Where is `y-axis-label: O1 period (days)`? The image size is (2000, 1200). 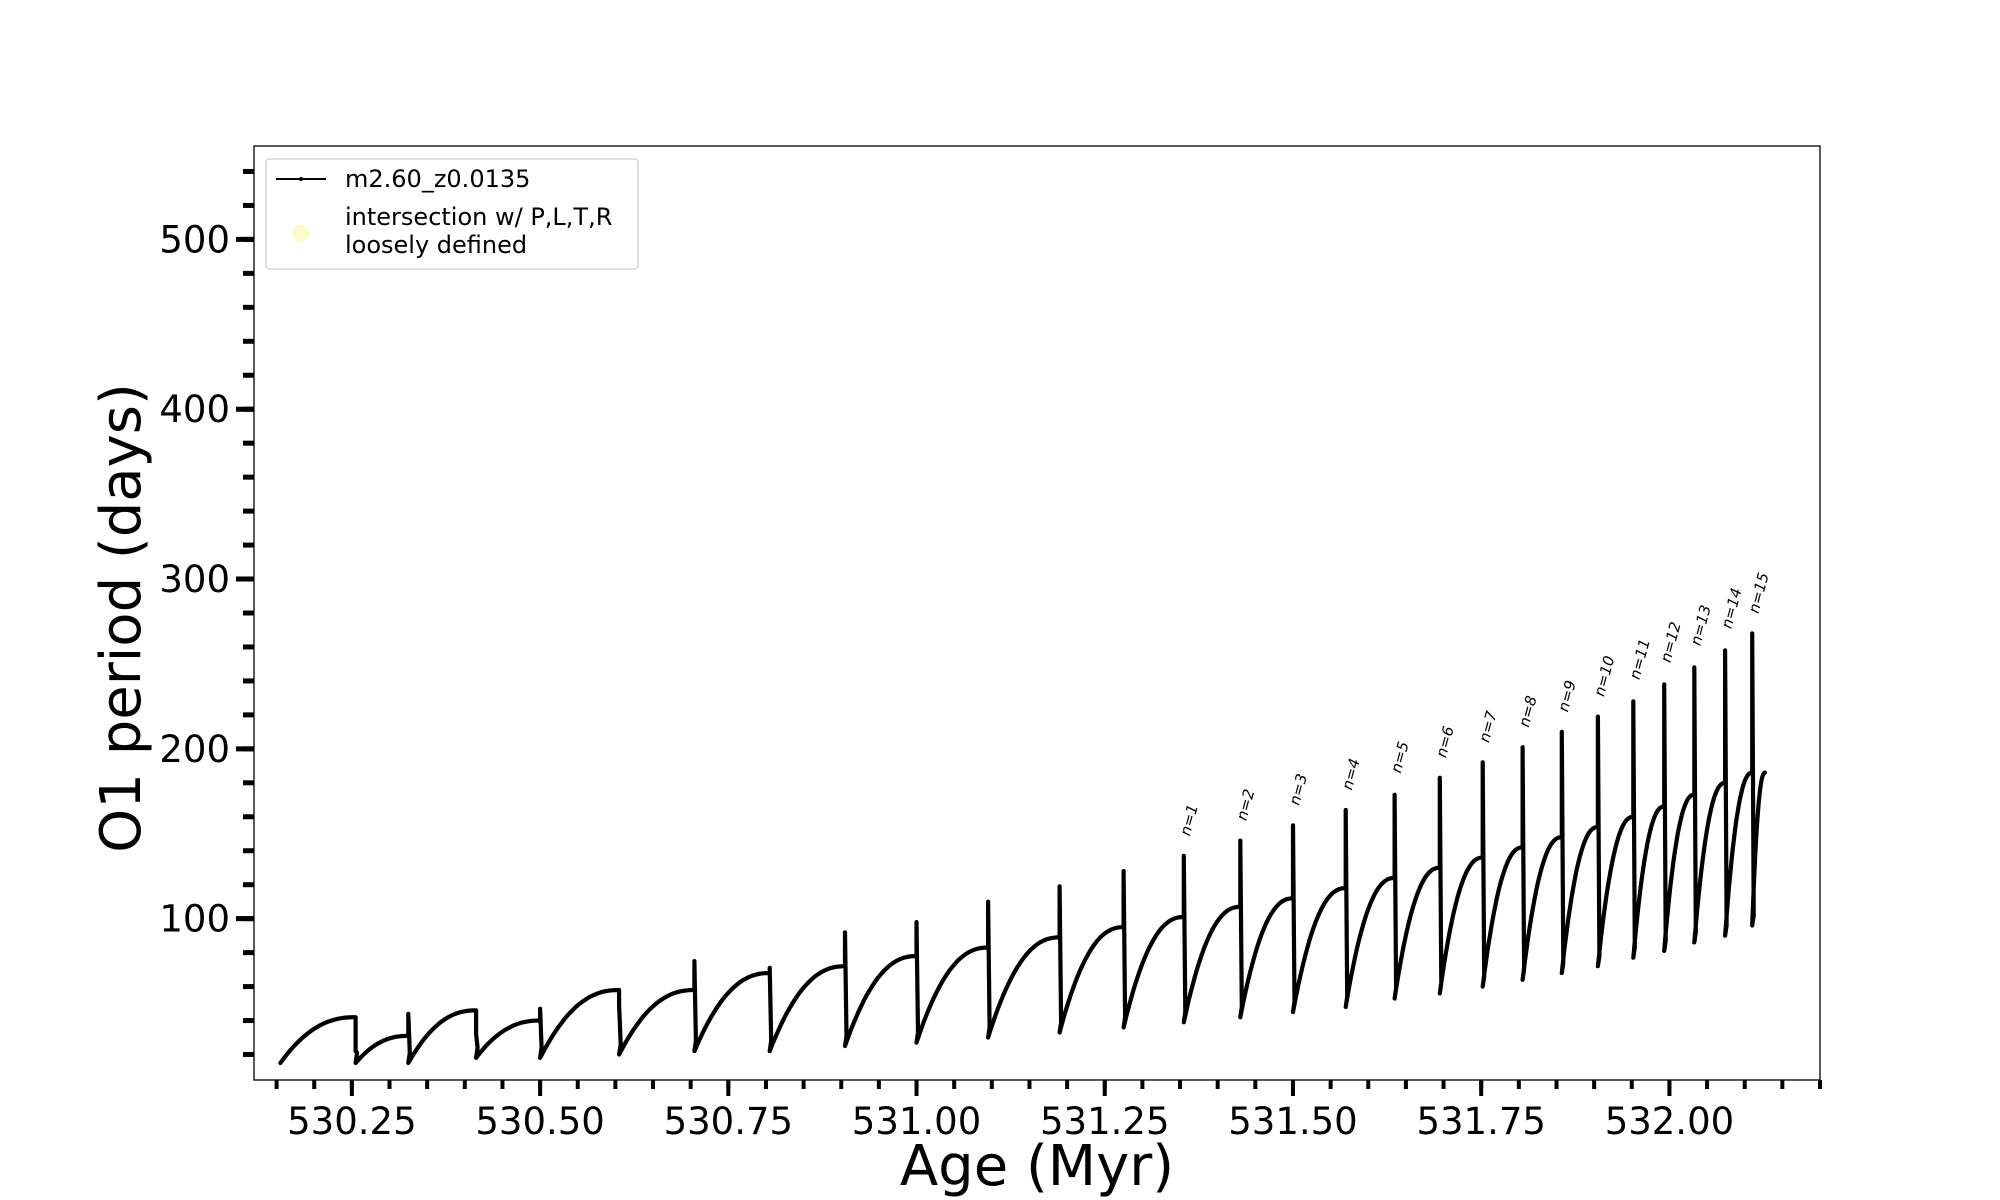 y-axis-label: O1 period (days) is located at coordinates (121, 618).